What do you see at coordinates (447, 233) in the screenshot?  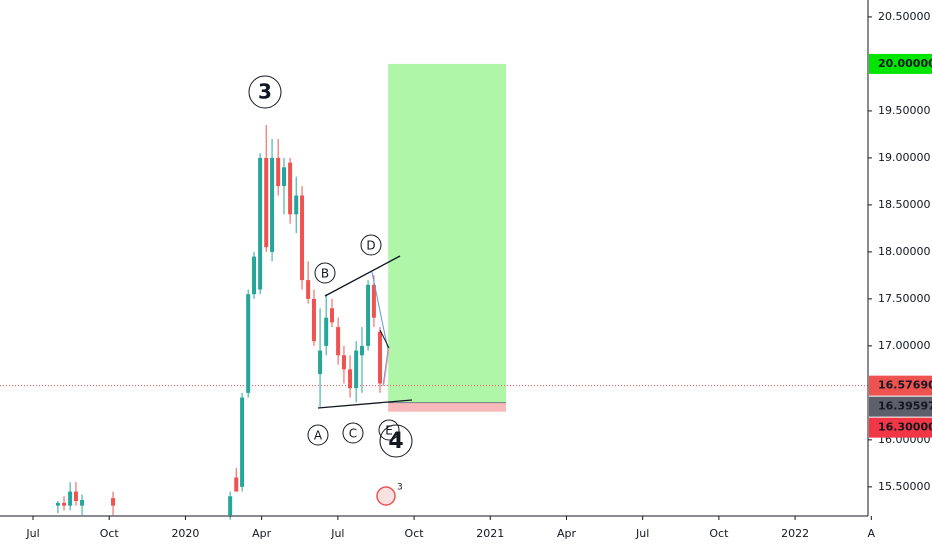 I see `profit-zone` at bounding box center [447, 233].